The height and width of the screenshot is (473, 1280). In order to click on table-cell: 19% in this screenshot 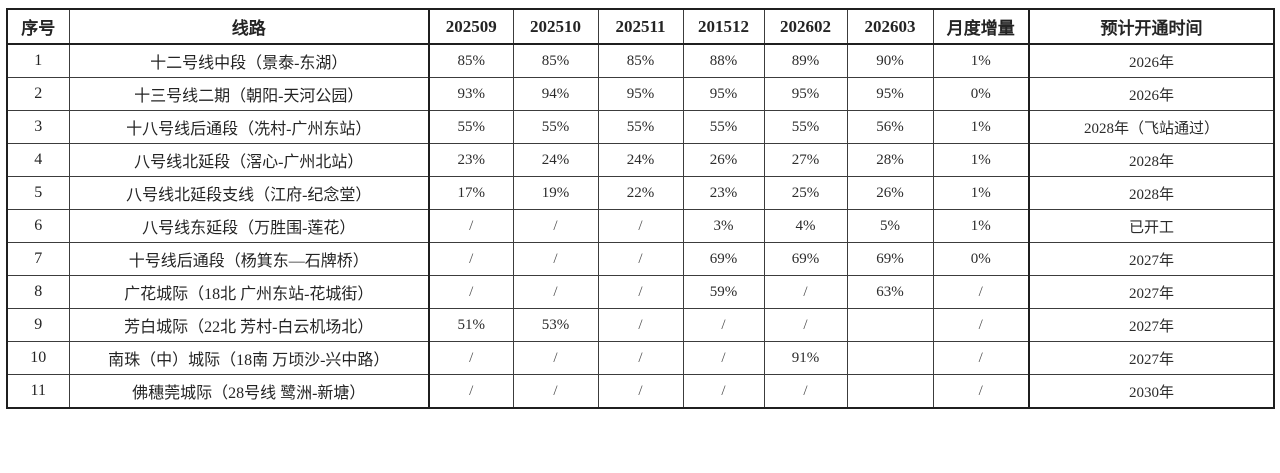, I will do `click(555, 193)`.